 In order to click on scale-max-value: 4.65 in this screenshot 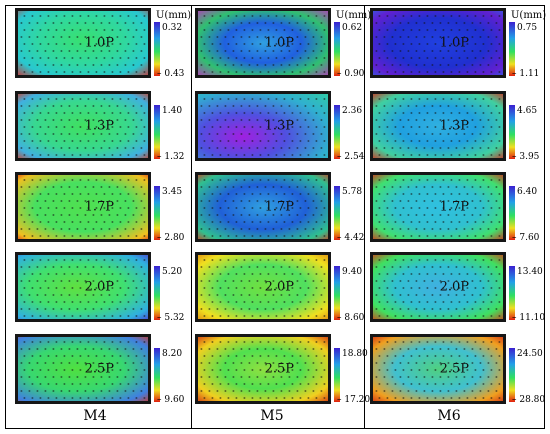, I will do `click(527, 111)`.